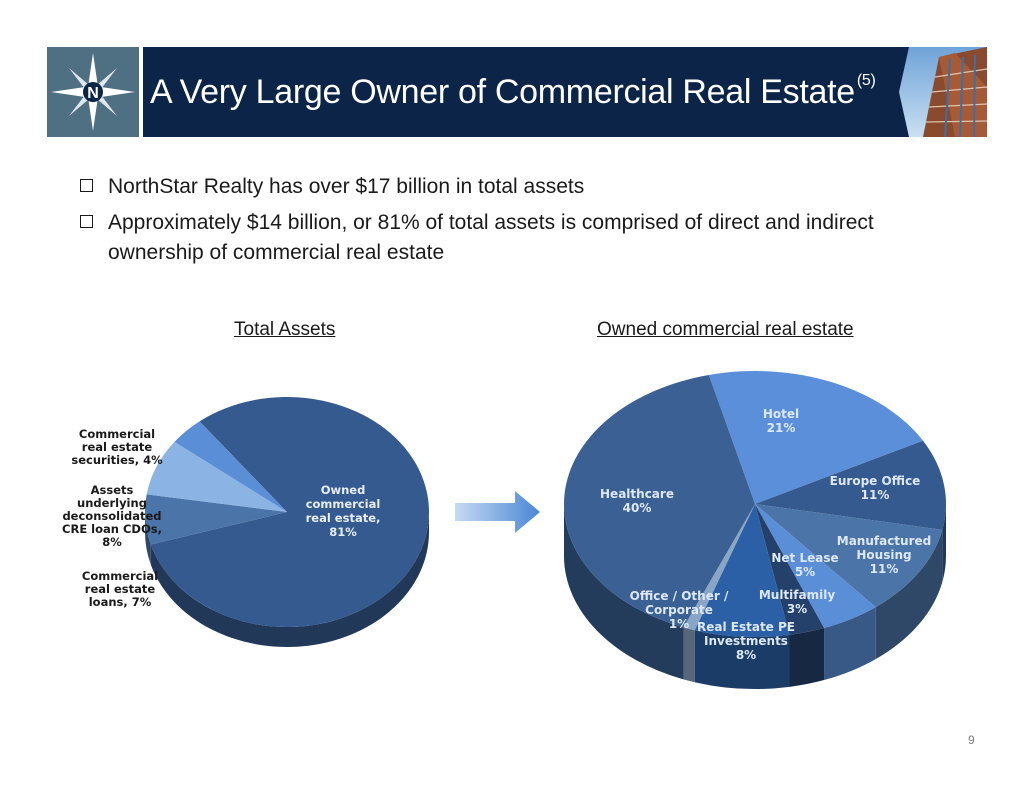  I want to click on pie-label-line: CRE loan CDOs,, so click(112, 529).